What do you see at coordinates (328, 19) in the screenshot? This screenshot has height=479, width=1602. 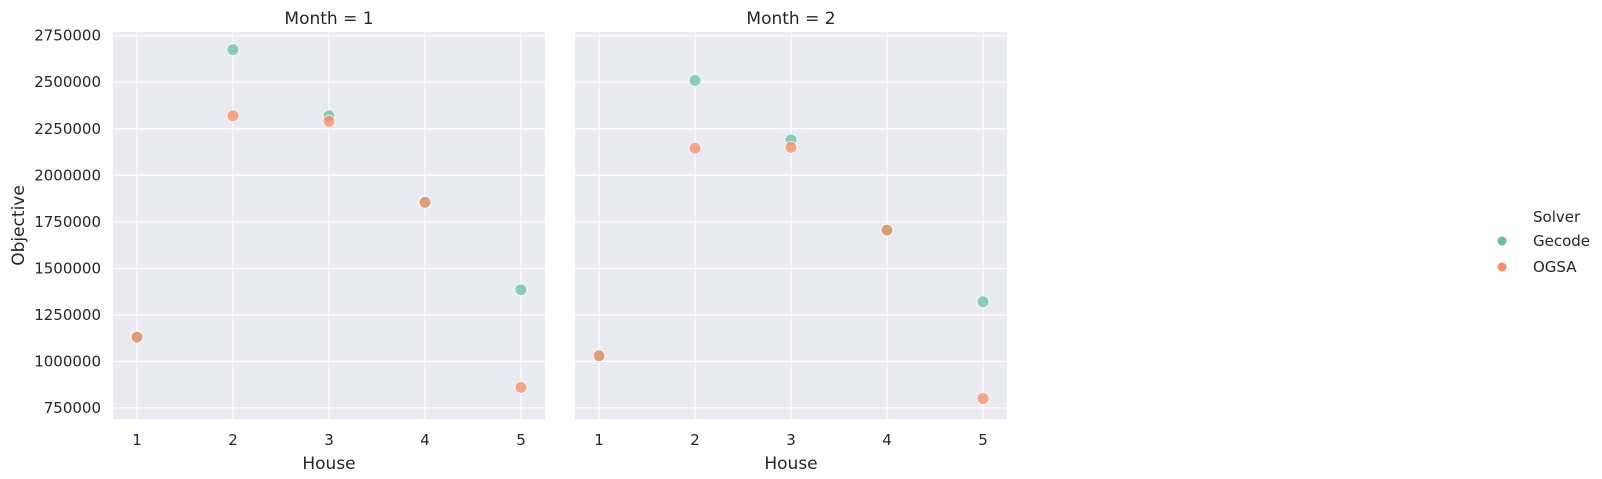 I see `panel-title: Month = 1` at bounding box center [328, 19].